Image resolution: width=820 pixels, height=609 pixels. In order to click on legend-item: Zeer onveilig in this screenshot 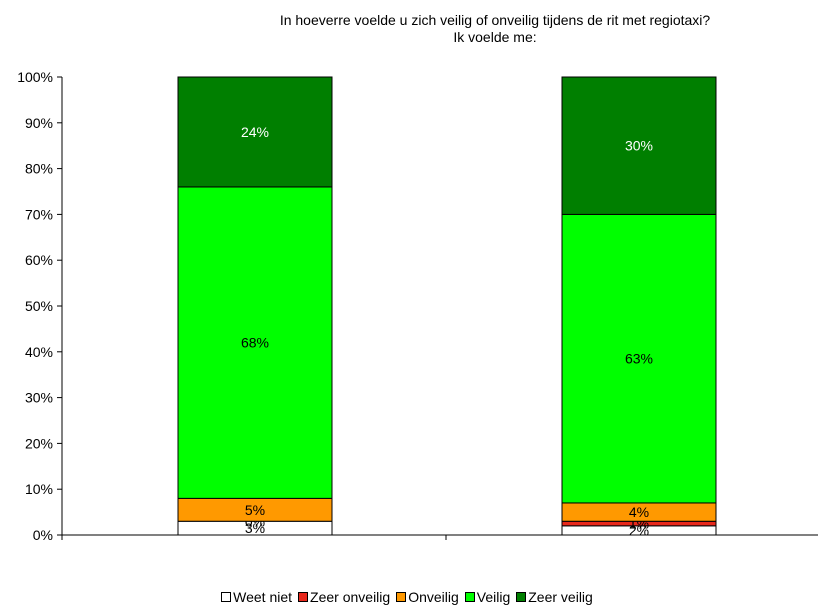, I will do `click(344, 597)`.